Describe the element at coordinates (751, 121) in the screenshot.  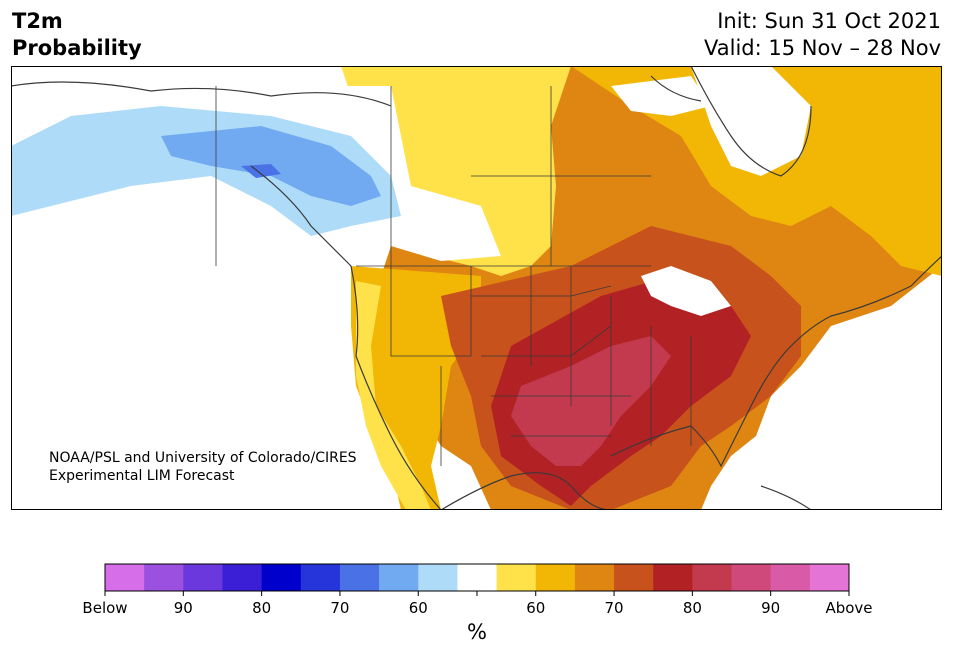
I see `white-hudson-bay` at that location.